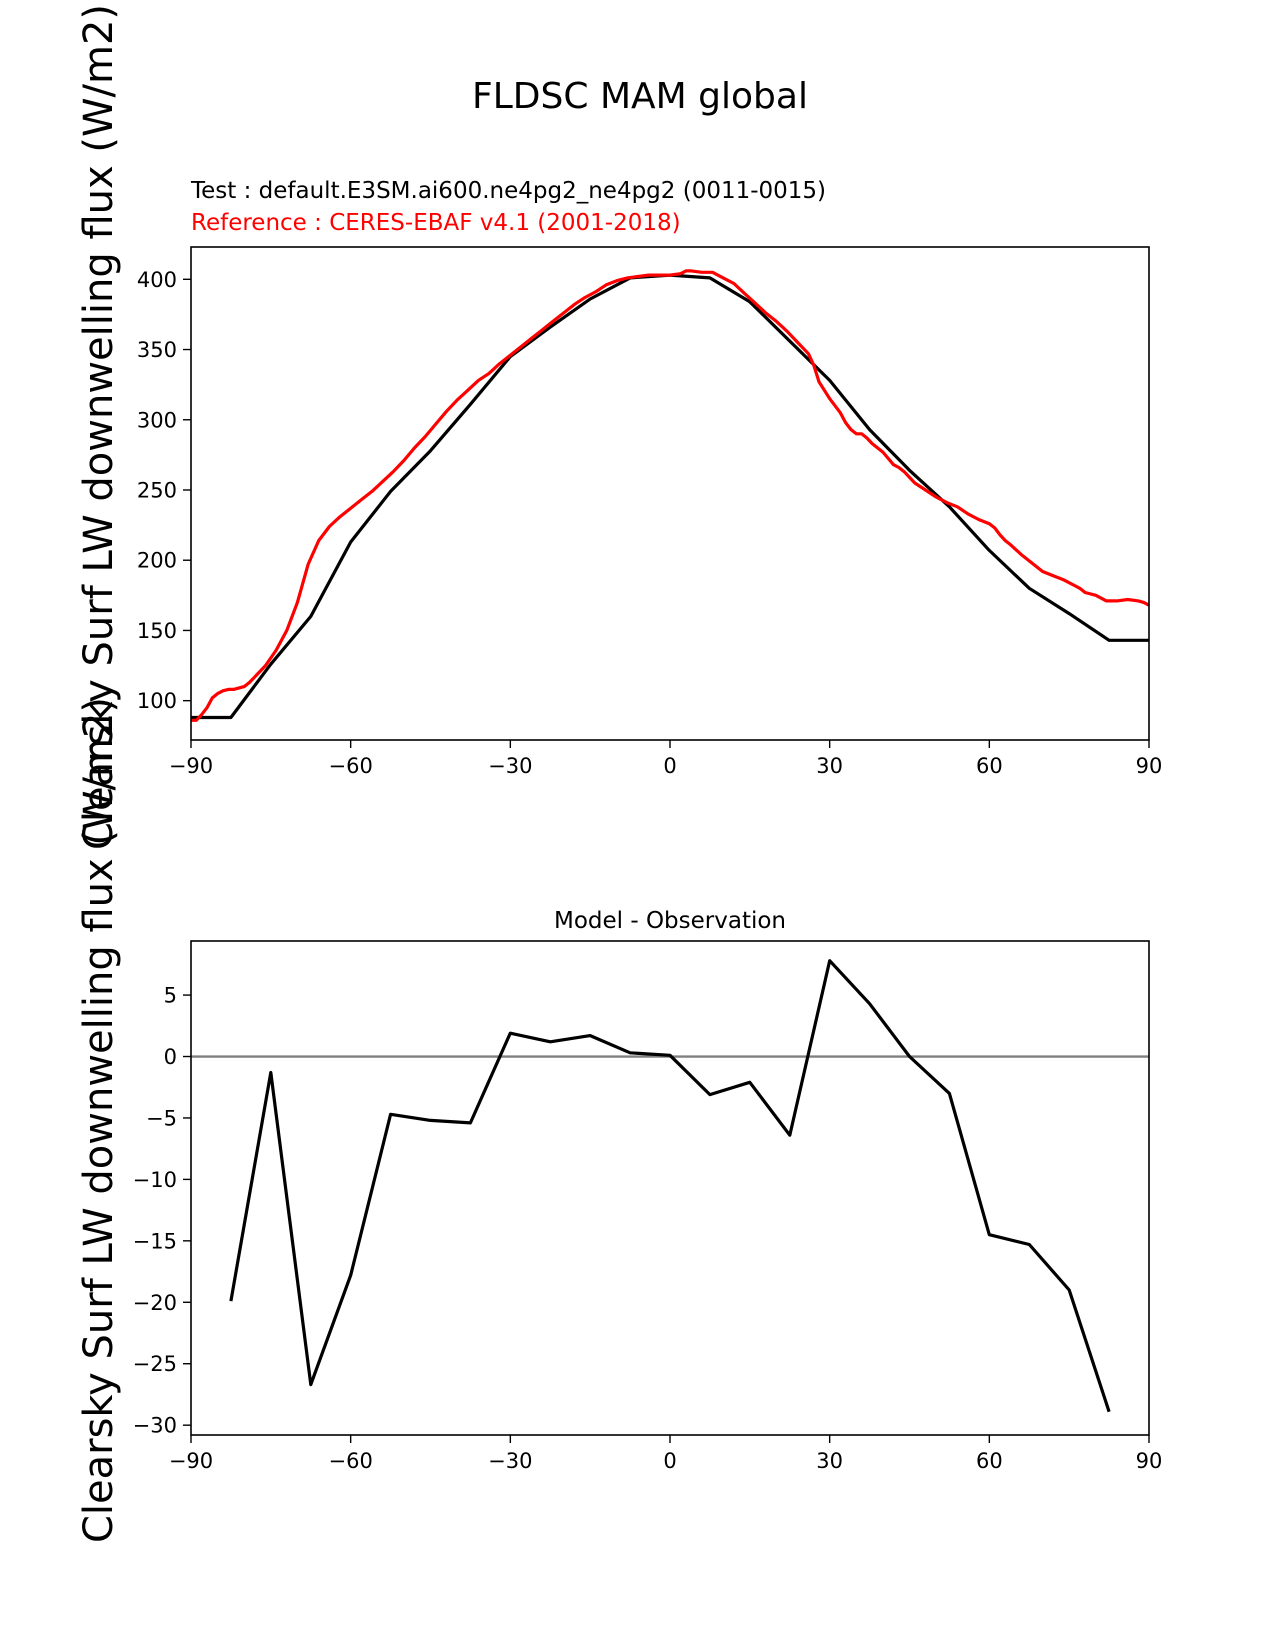 Image resolution: width=1275 pixels, height=1650 pixels. I want to click on reference-label: Reference : CERES-EBAF v4.1 (2001-2018), so click(436, 223).